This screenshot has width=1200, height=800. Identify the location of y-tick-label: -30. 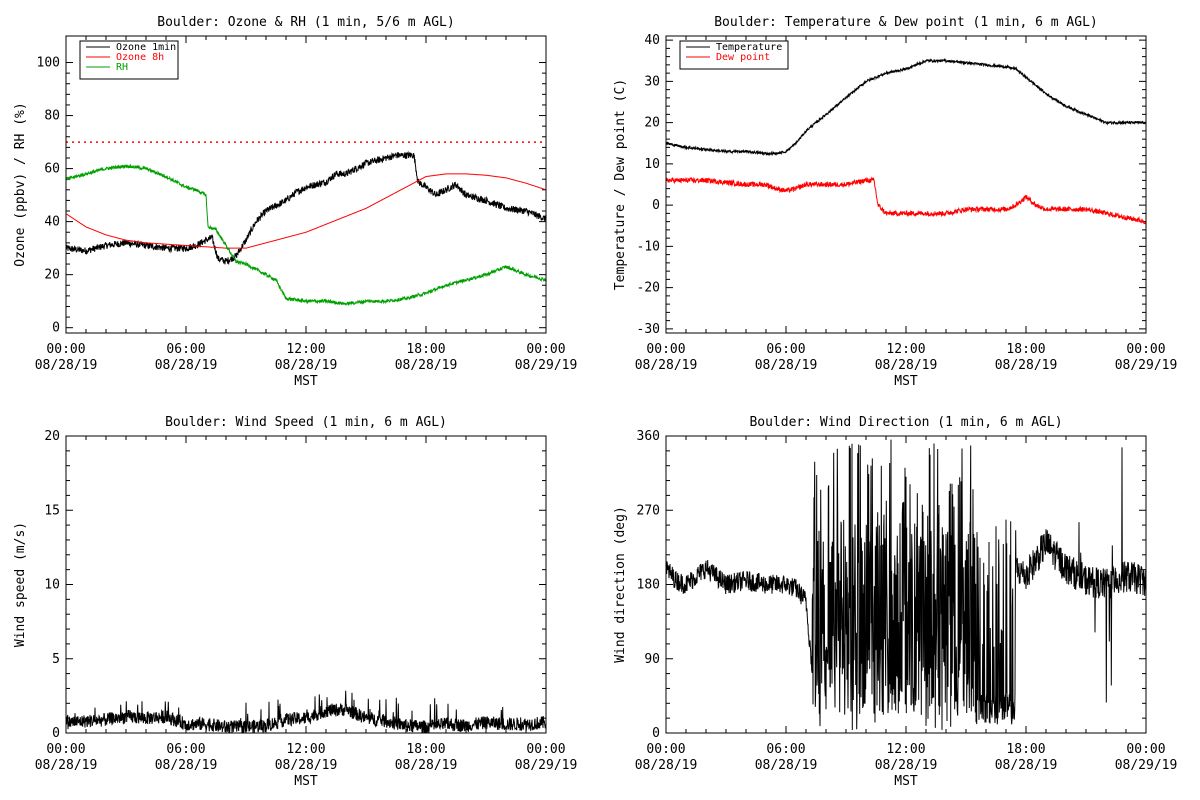
(648, 329).